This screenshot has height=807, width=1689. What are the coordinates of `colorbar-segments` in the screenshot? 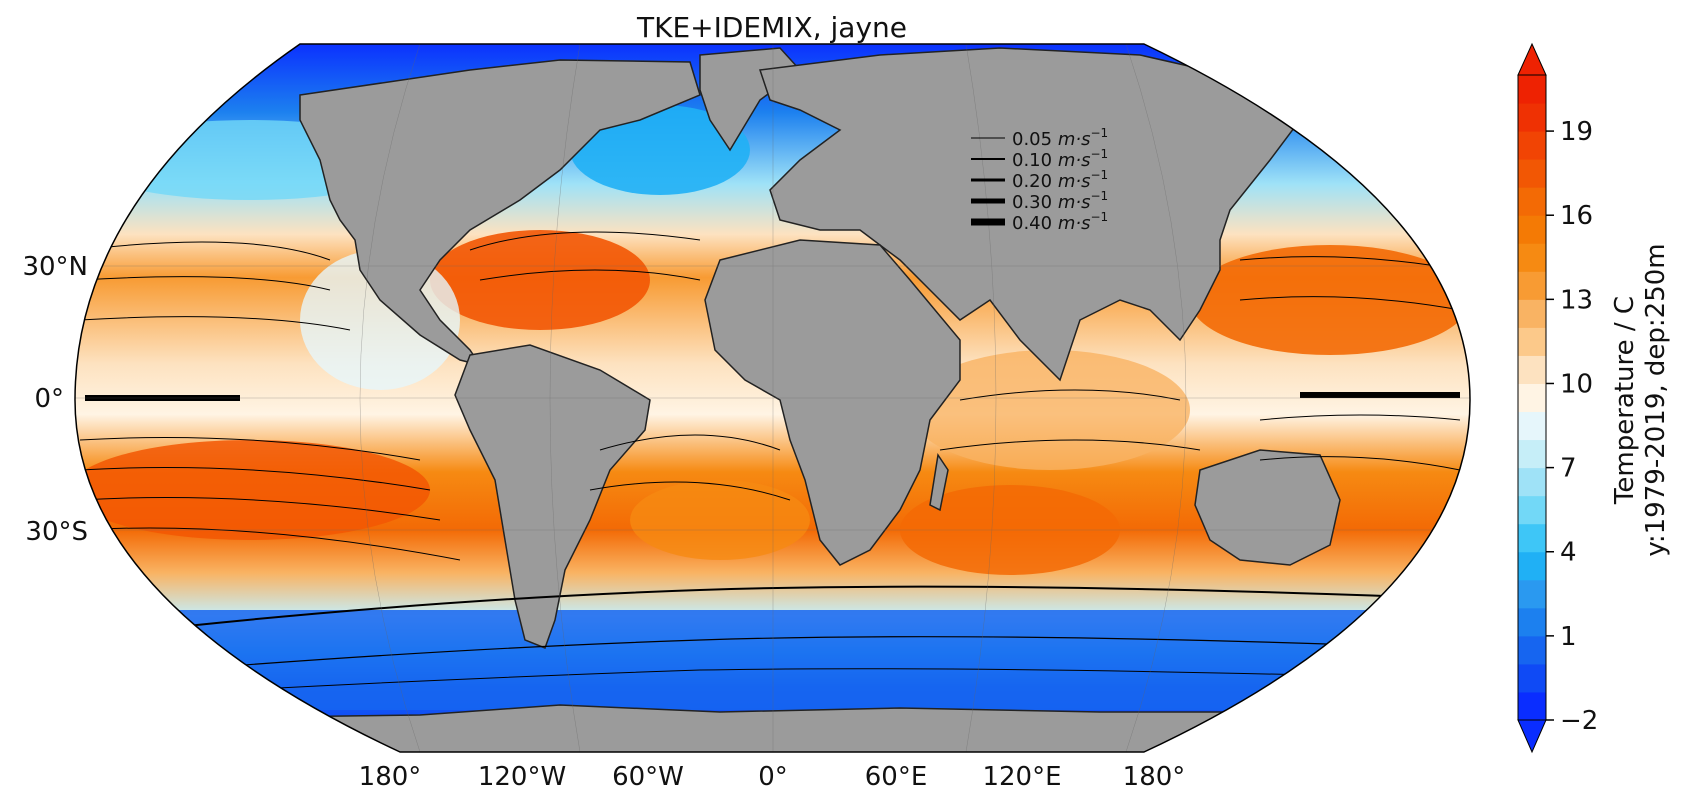 It's located at (1532, 398).